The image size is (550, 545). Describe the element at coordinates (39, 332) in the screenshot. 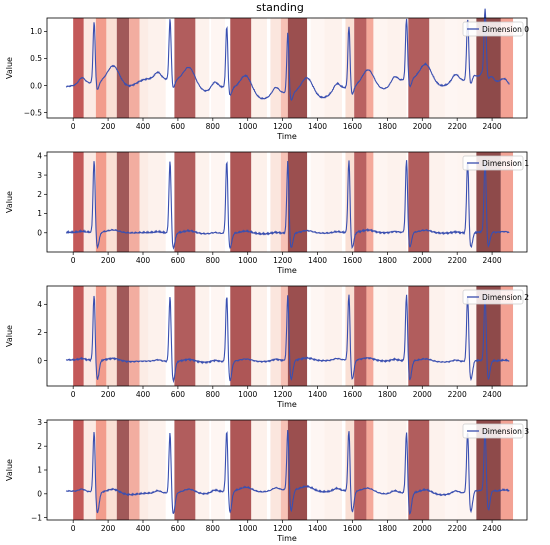

I see `y-tick-label: 2` at that location.